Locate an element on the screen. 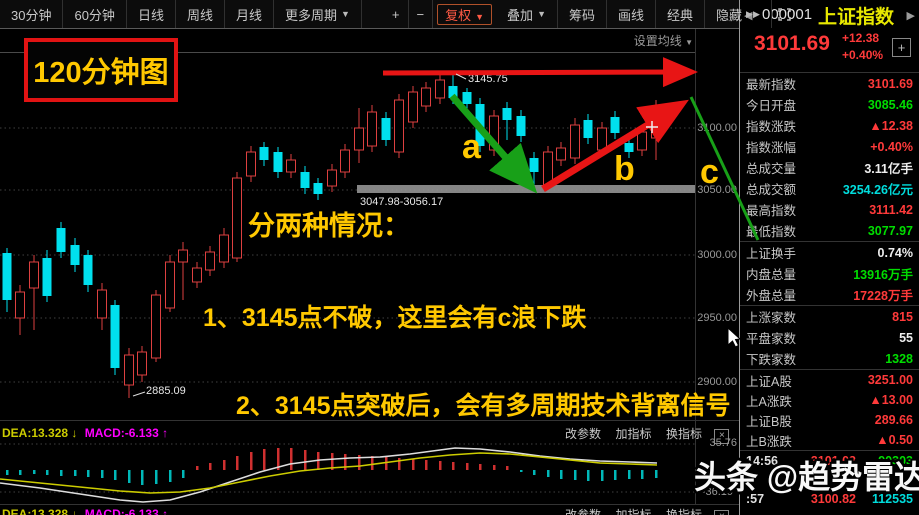  price-change: +12.38 is located at coordinates (861, 38).